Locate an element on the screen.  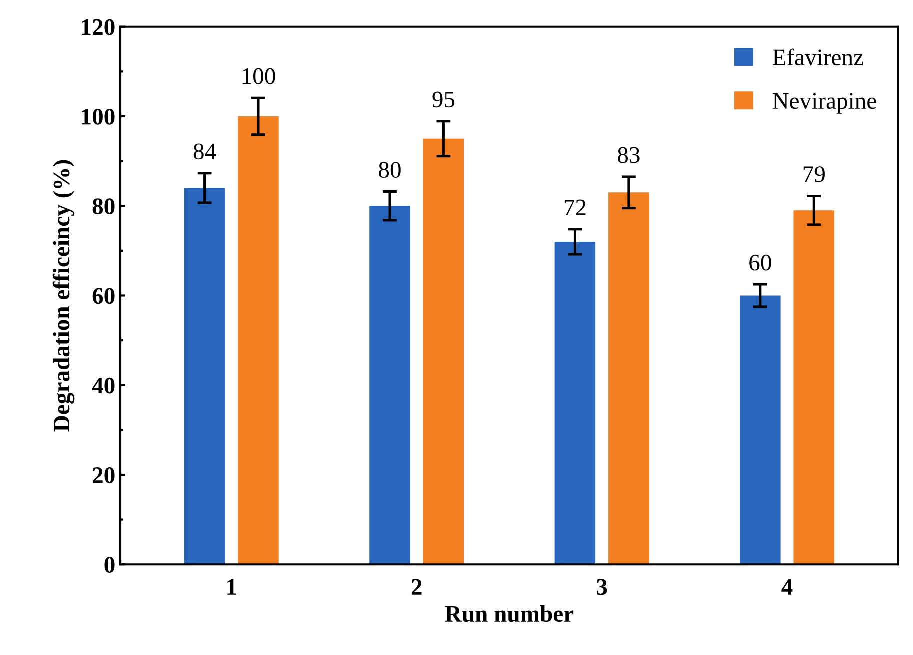
data-label: 83 is located at coordinates (629, 155).